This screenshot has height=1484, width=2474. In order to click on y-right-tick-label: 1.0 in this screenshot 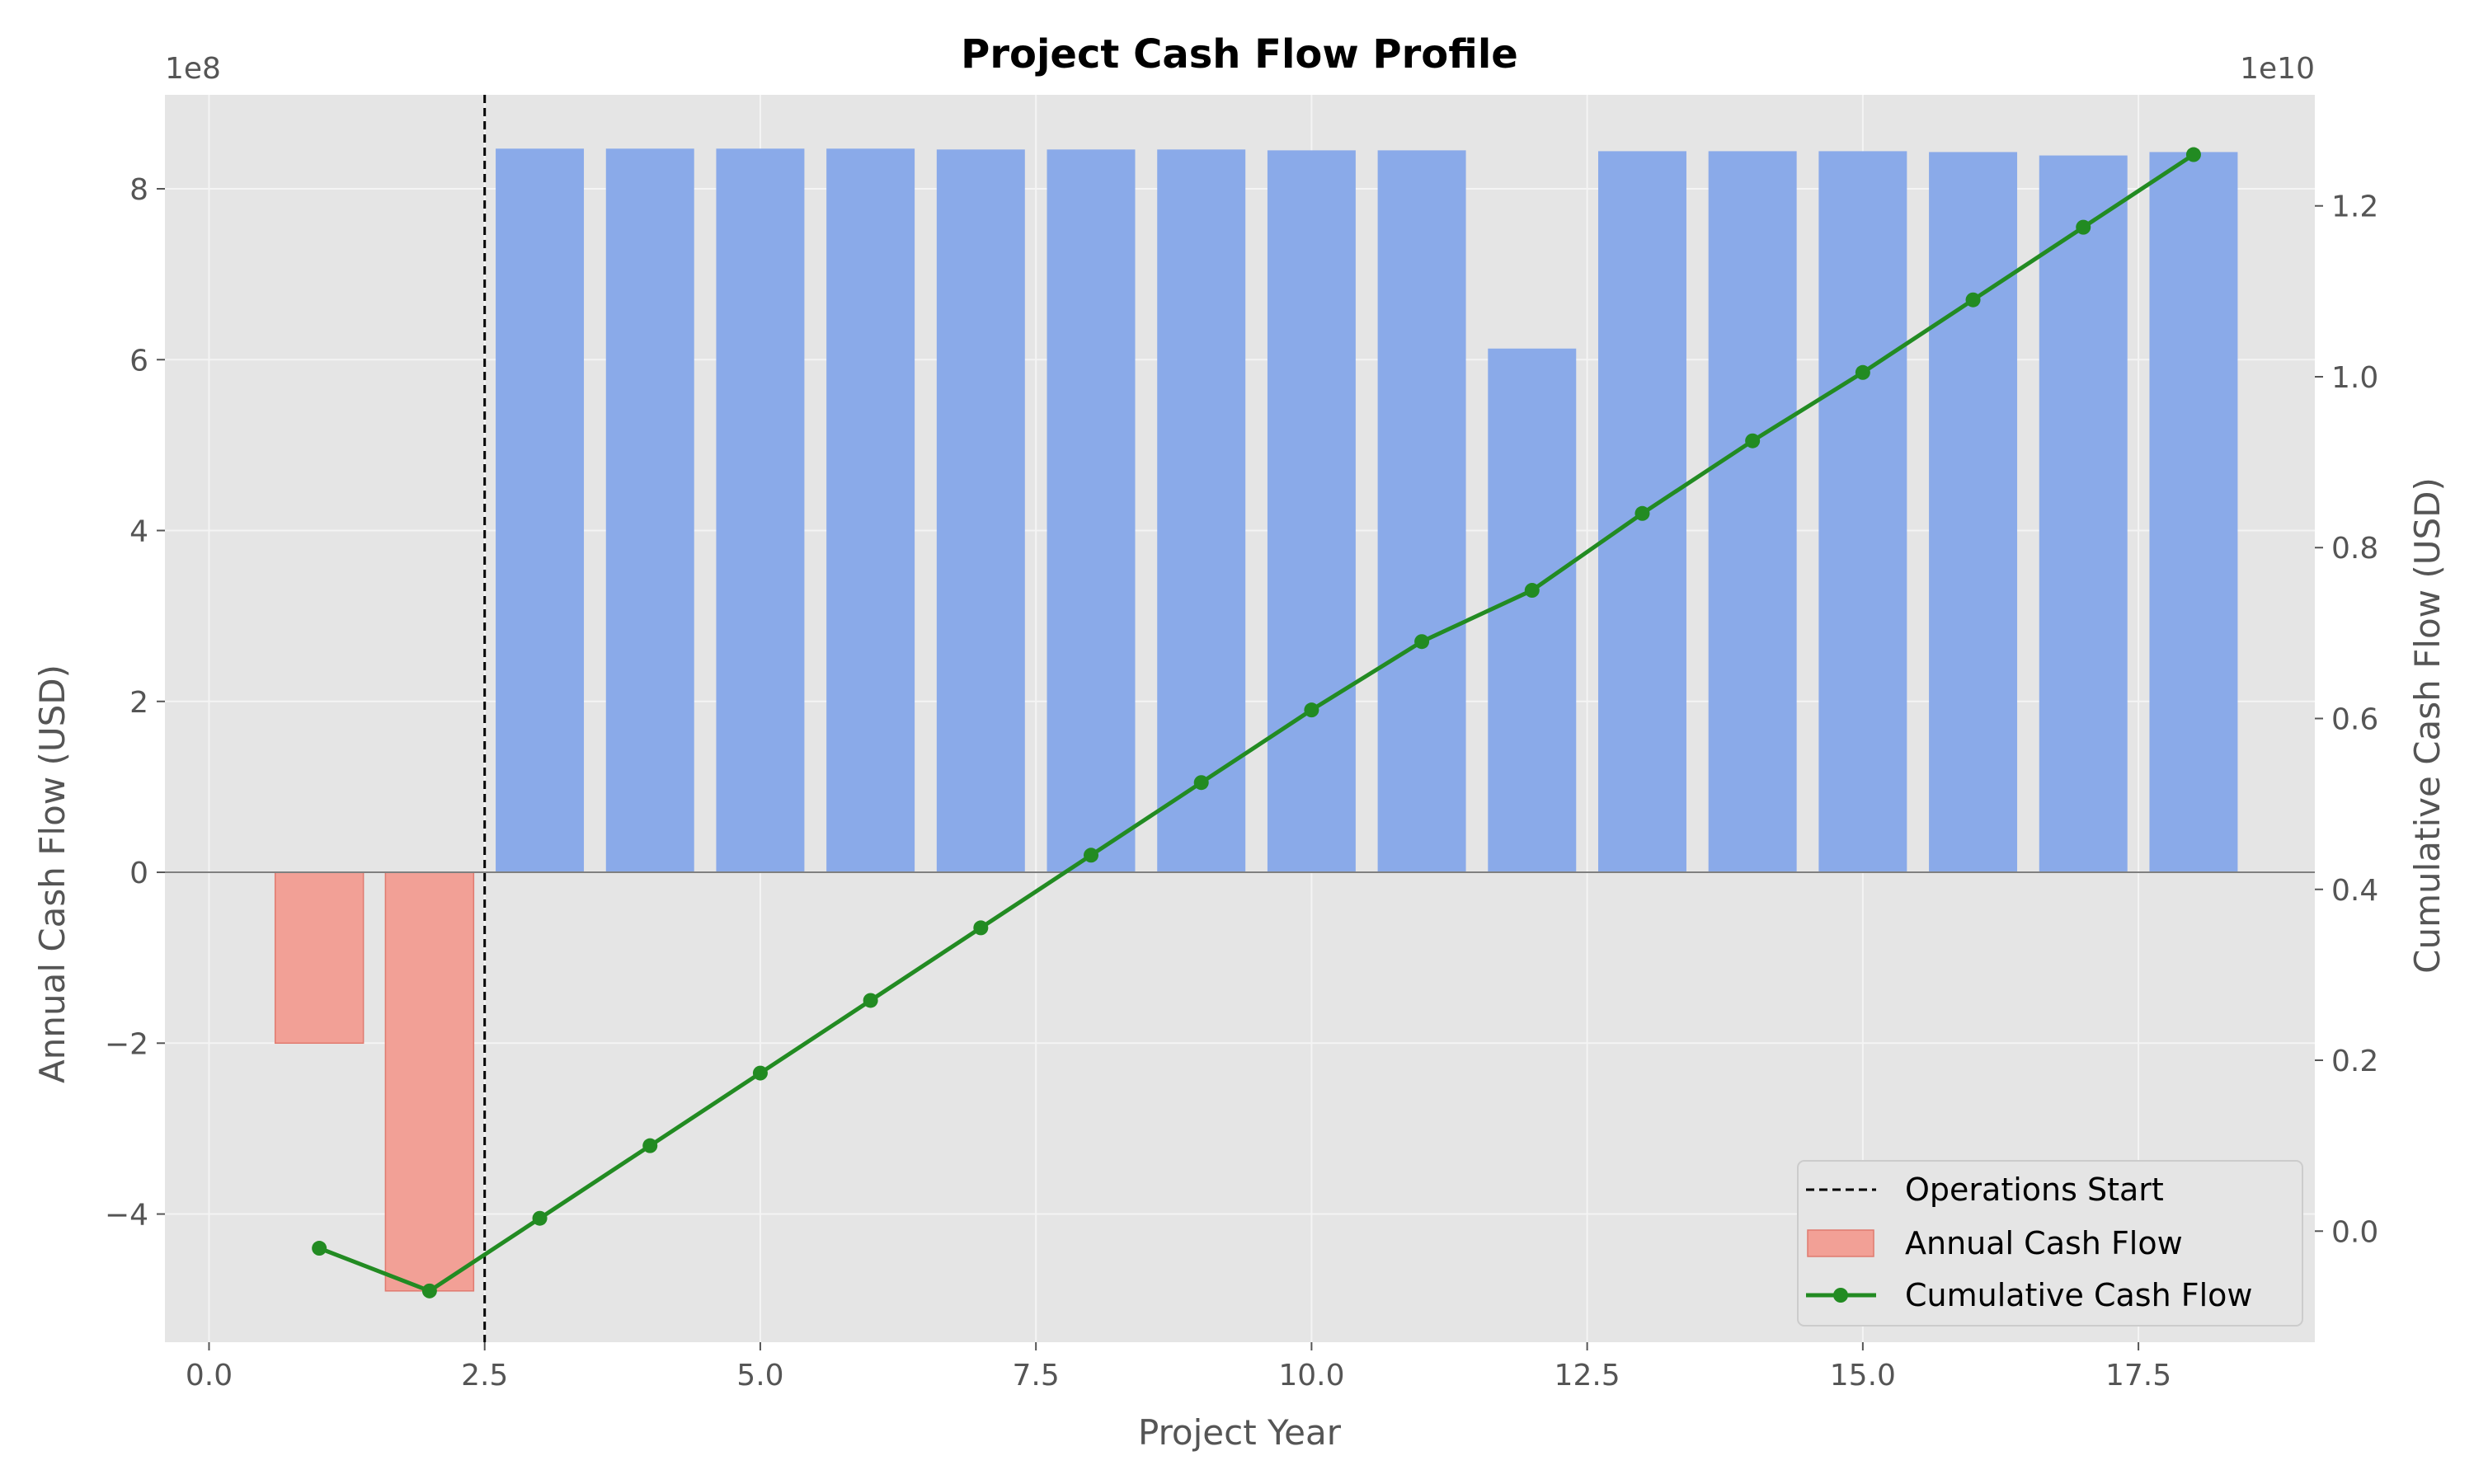, I will do `click(2354, 378)`.